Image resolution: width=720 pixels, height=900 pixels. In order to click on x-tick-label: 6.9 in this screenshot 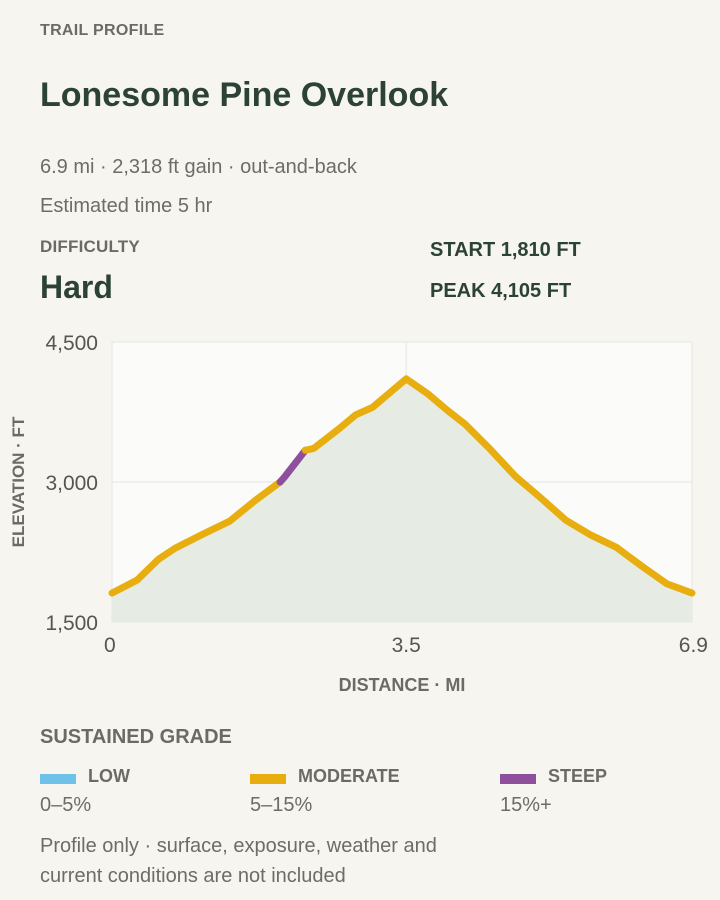, I will do `click(693, 645)`.